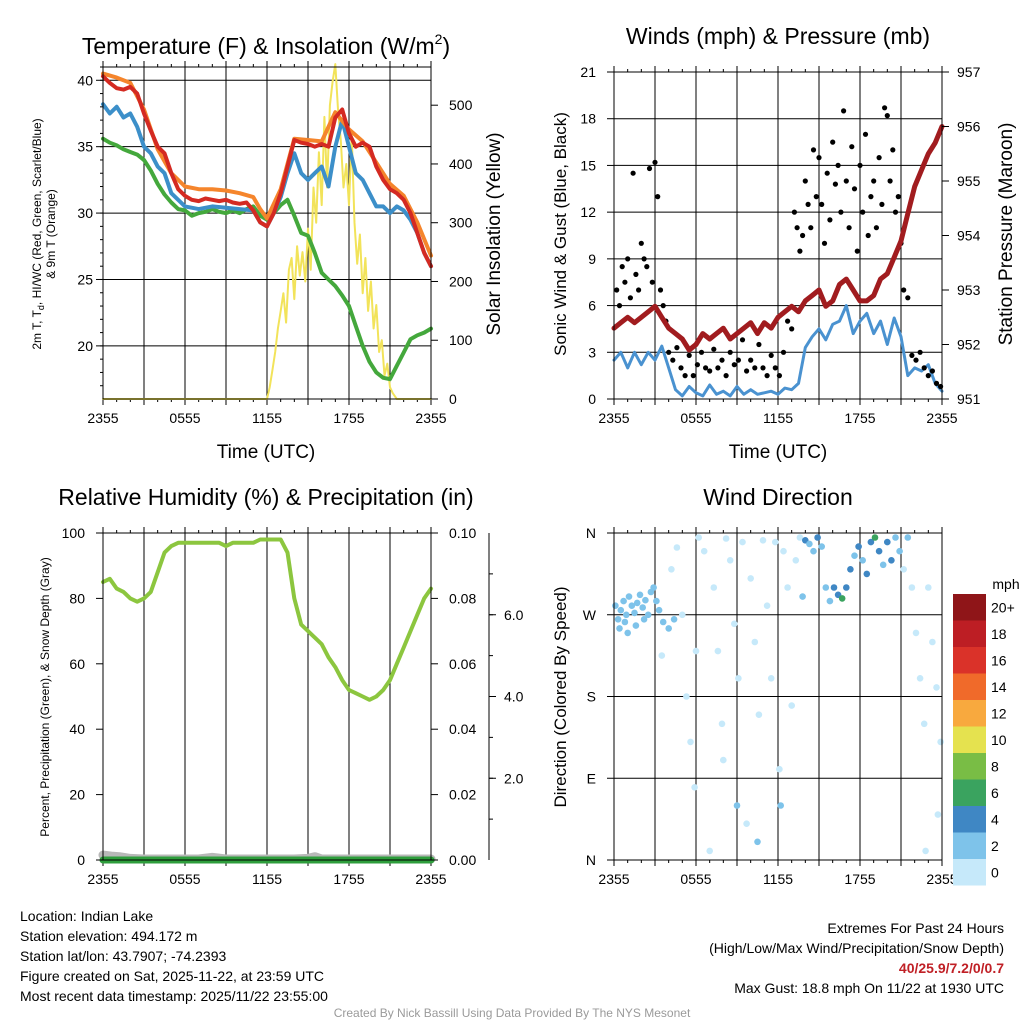 This screenshot has width=1024, height=1024. Describe the element at coordinates (999, 660) in the screenshot. I see `legend-label: 16` at that location.